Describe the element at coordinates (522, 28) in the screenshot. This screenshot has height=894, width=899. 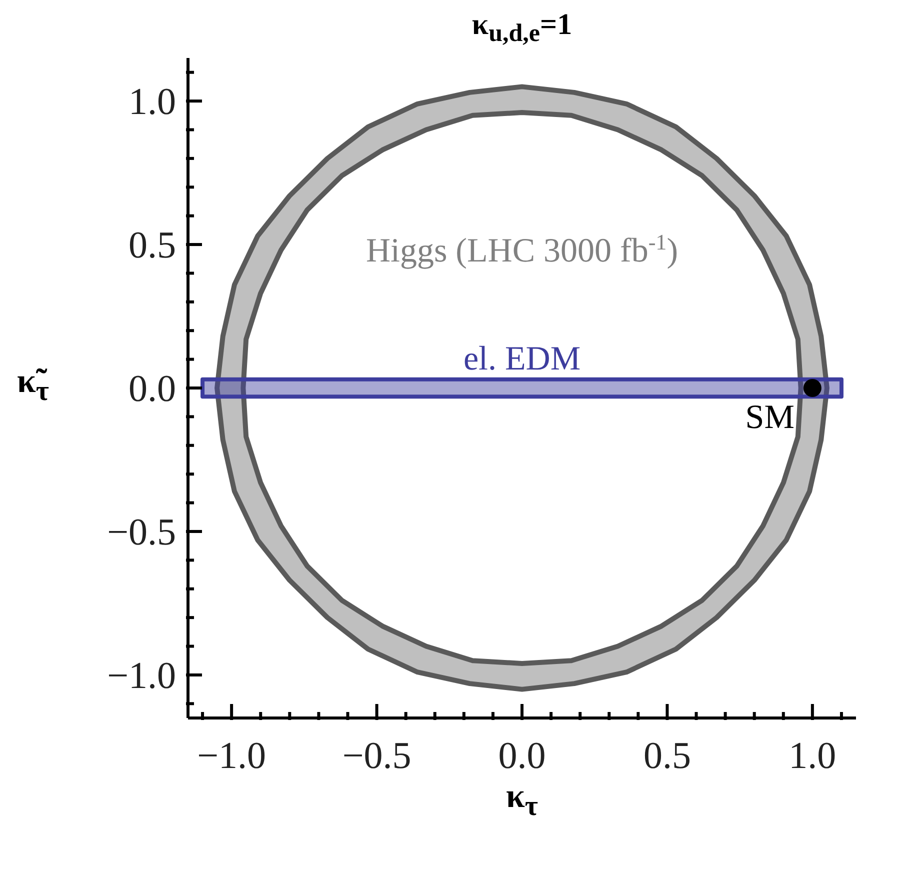
I see `chart-title: κ$_{u,d,e}$=1` at that location.